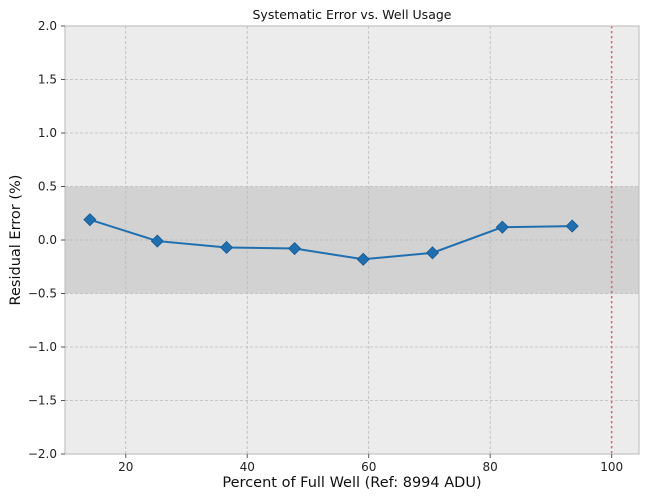 The image size is (647, 500). Describe the element at coordinates (47, 133) in the screenshot. I see `y-tick-label: 1.0` at that location.